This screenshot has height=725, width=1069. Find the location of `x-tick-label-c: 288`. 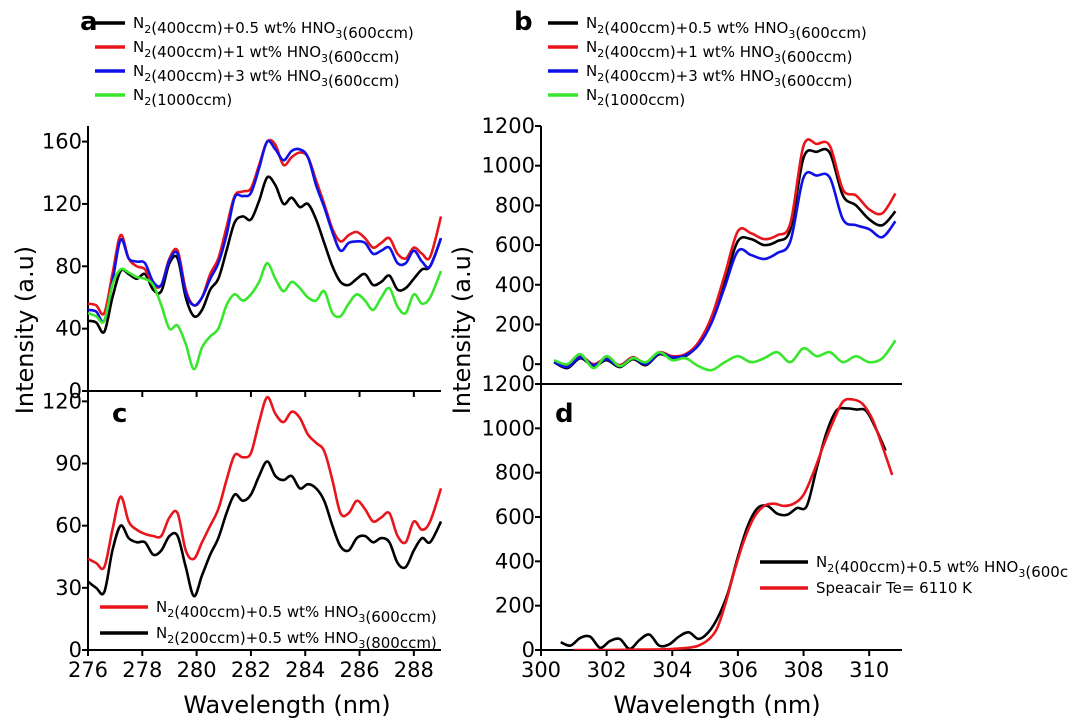

x-tick-label-c: 288 is located at coordinates (414, 670).